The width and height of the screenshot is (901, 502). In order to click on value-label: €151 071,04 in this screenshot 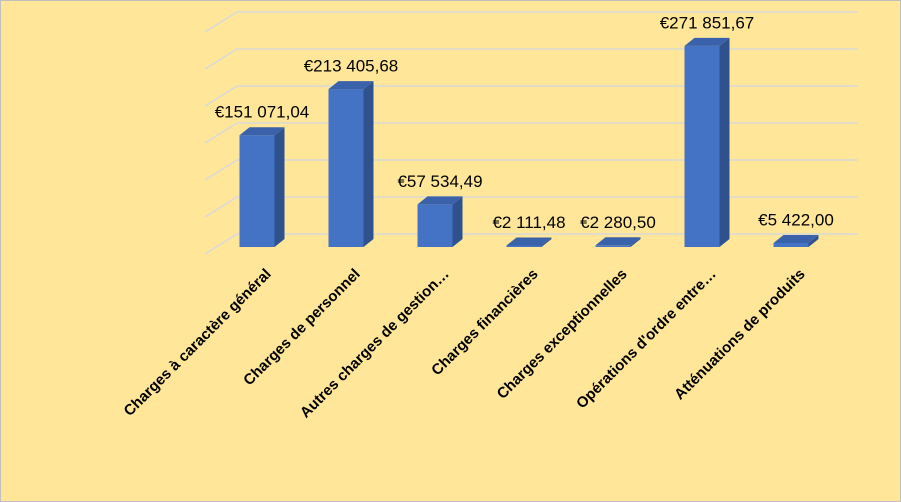, I will do `click(262, 112)`.